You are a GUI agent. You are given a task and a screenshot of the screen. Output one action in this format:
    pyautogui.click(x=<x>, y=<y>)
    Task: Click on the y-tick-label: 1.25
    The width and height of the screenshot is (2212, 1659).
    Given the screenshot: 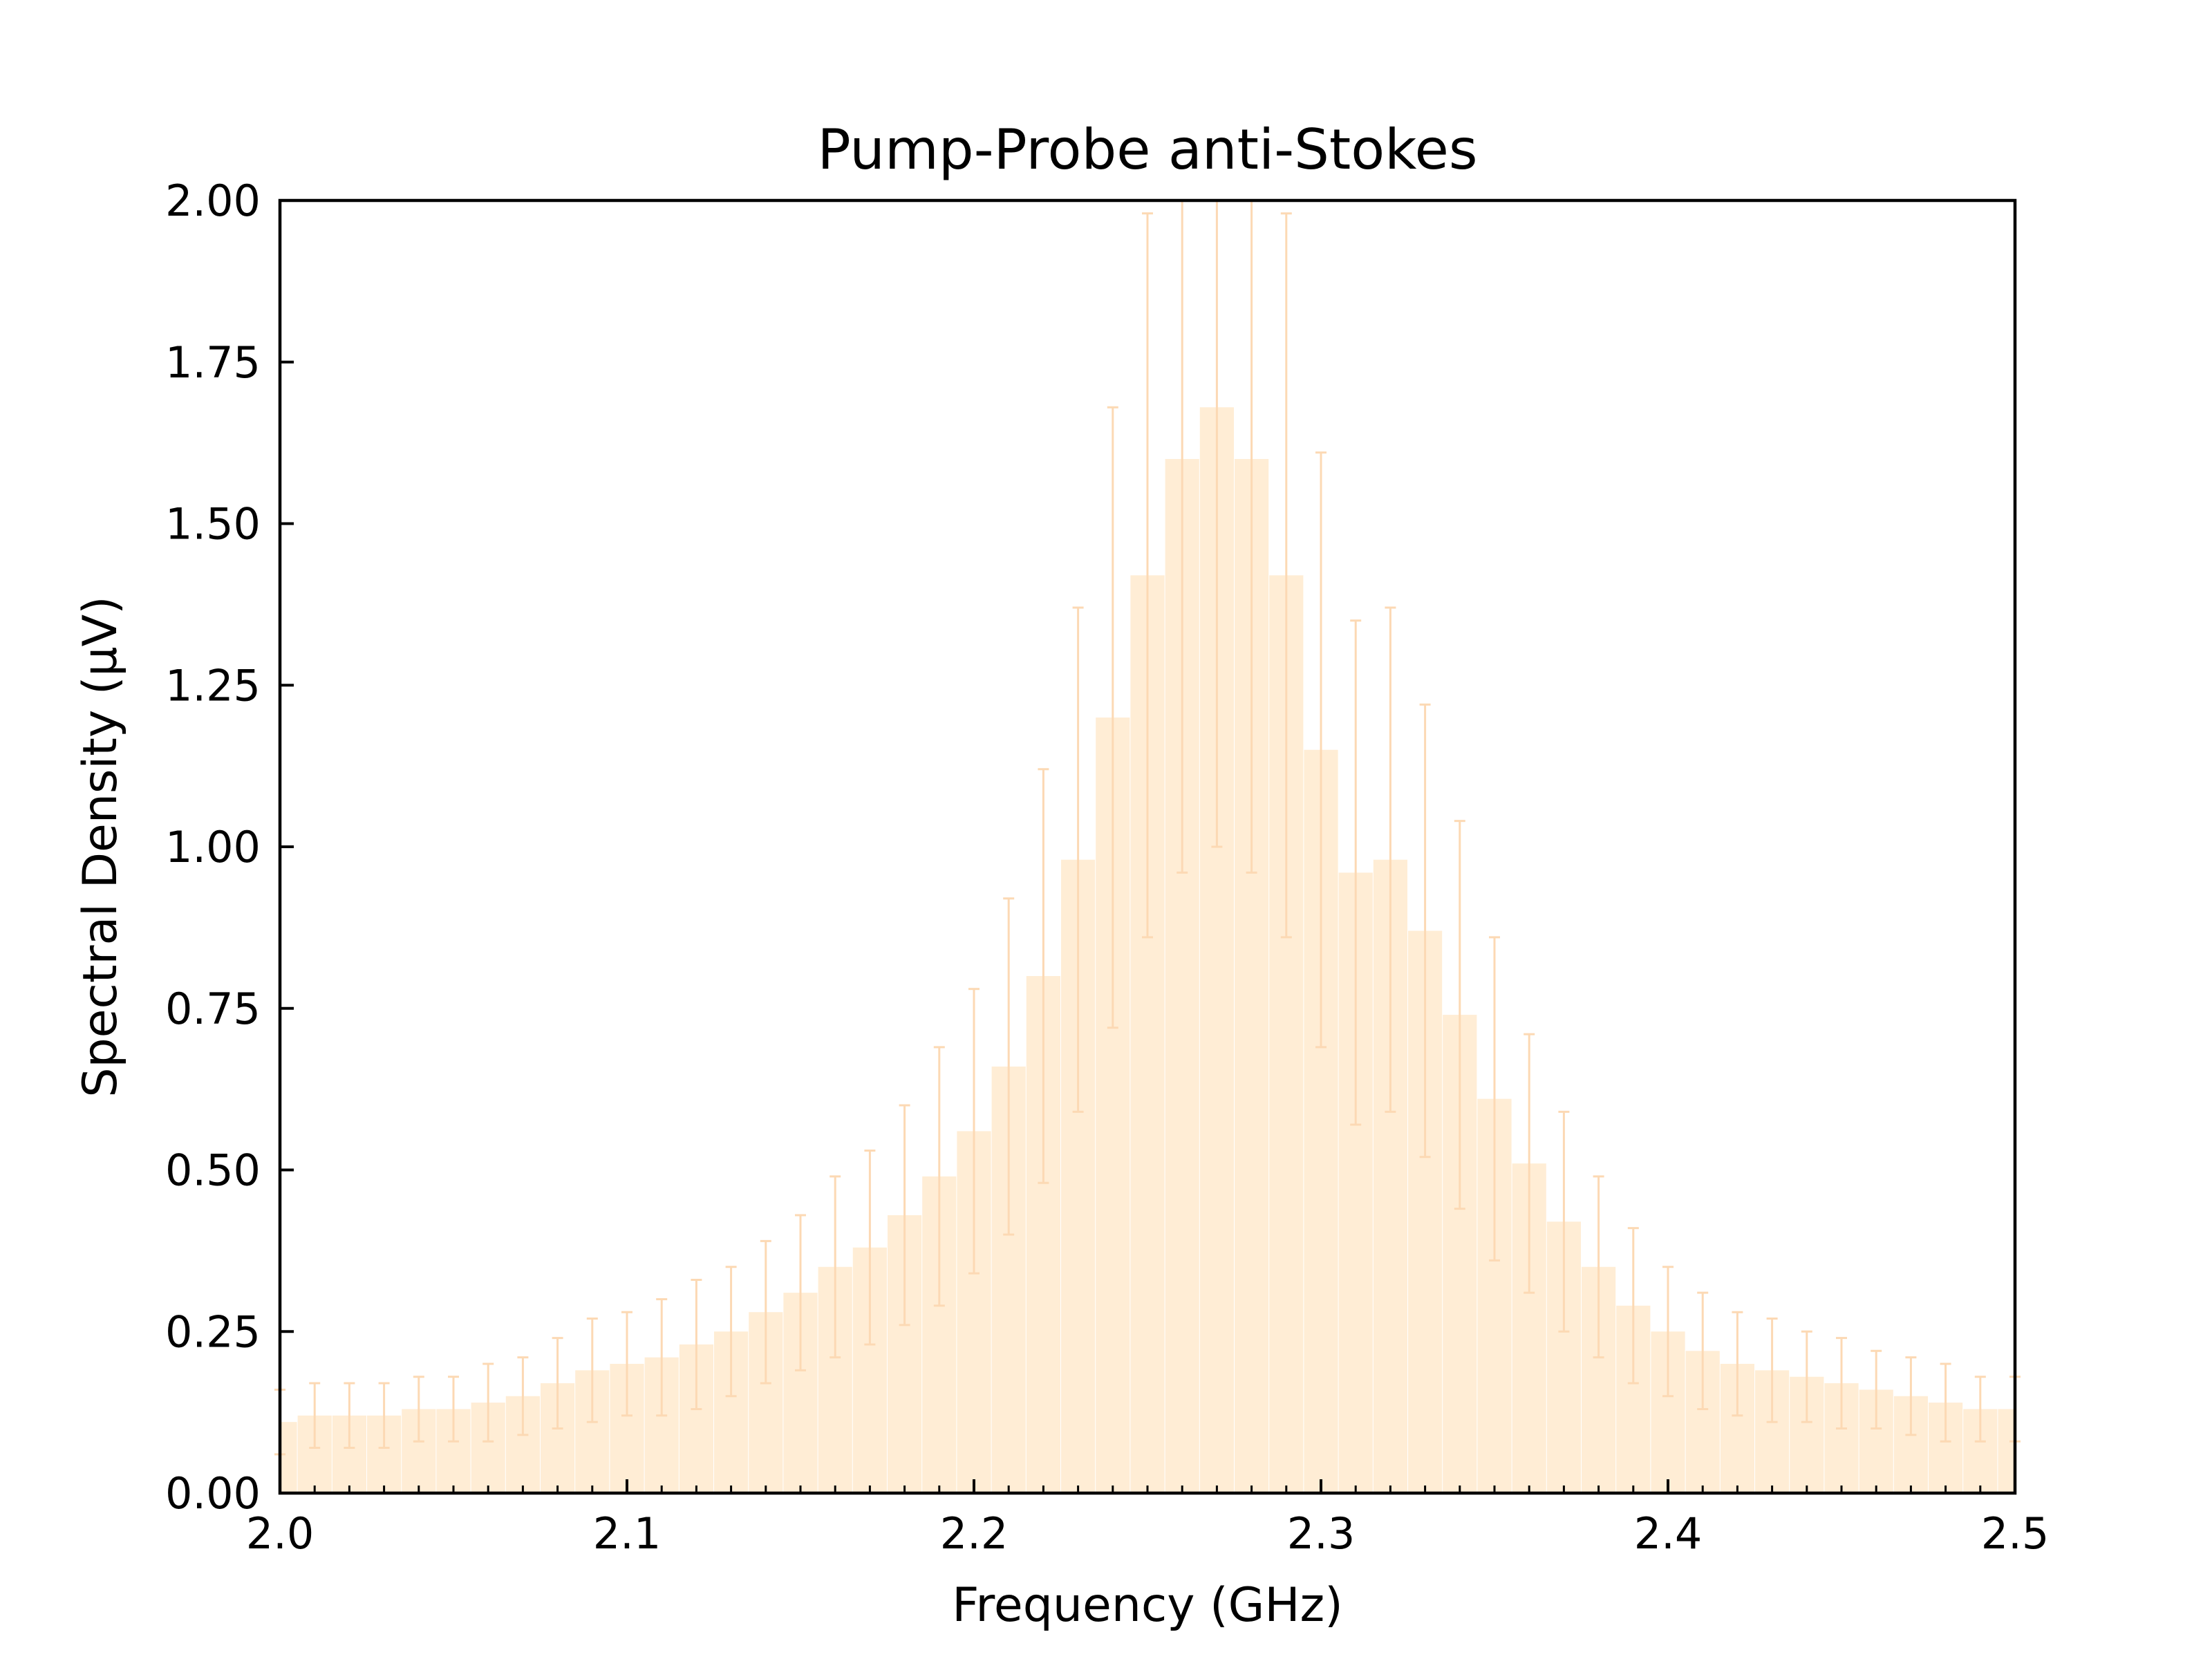 What is the action you would take?
    pyautogui.click(x=213, y=685)
    